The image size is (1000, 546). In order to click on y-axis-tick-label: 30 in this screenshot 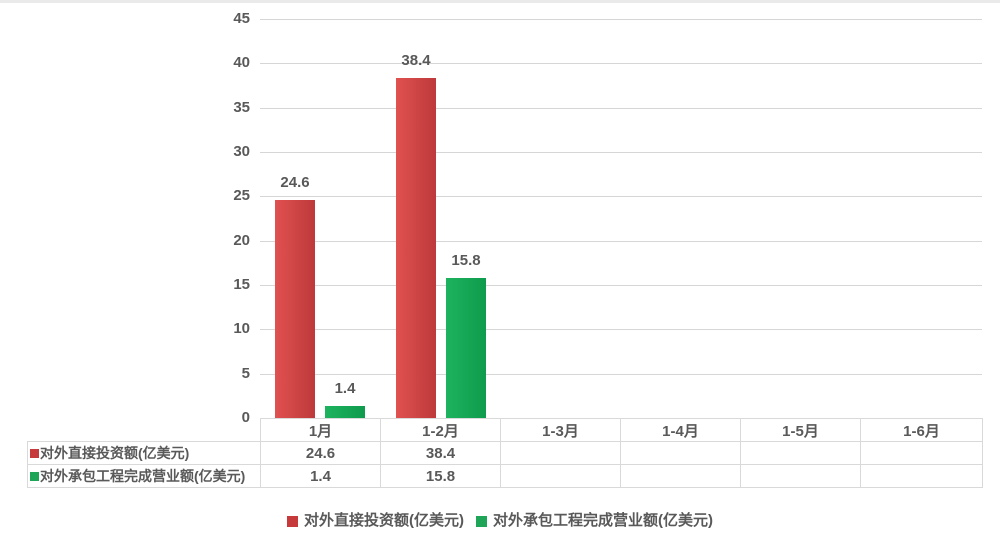, I will do `click(241, 151)`.